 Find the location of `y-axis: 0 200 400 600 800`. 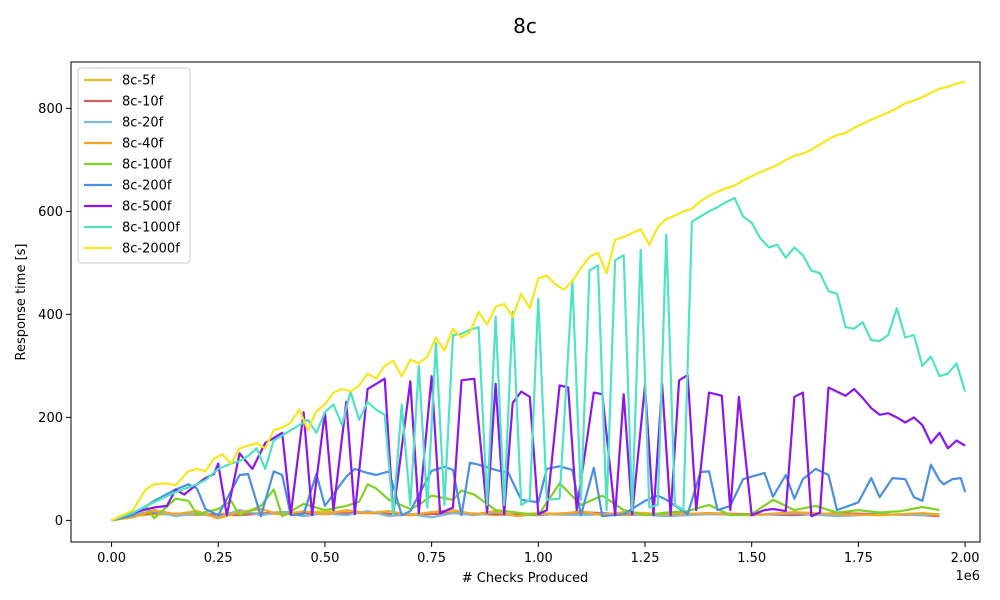

y-axis: 0 200 400 600 800 is located at coordinates (54, 315).